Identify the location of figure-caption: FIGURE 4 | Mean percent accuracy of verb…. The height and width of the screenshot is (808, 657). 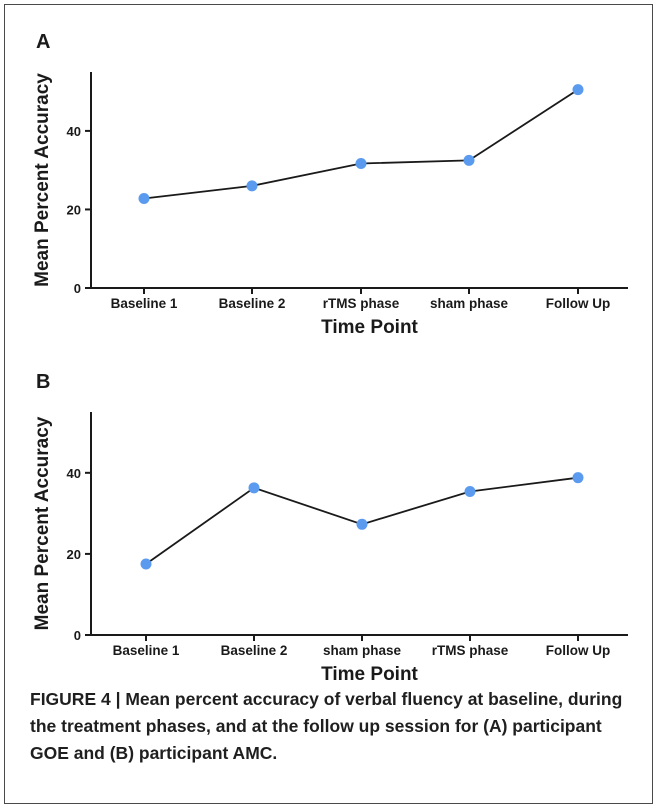
(326, 726).